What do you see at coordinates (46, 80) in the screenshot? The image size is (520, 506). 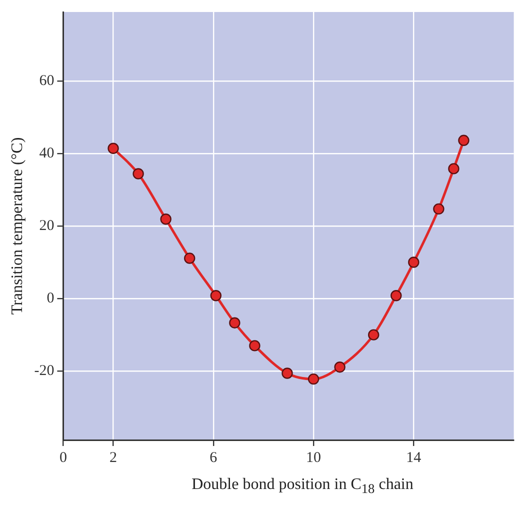 I see `y-tick-label: 60` at bounding box center [46, 80].